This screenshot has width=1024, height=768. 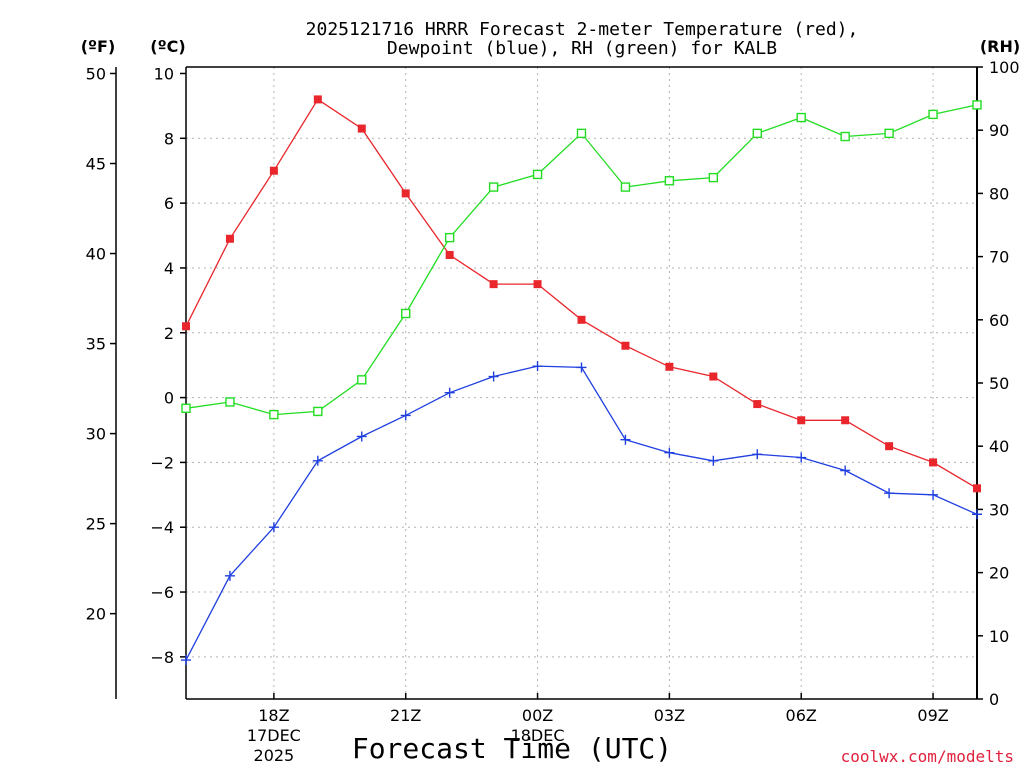 What do you see at coordinates (999, 573) in the screenshot?
I see `rh-tick-label: 20` at bounding box center [999, 573].